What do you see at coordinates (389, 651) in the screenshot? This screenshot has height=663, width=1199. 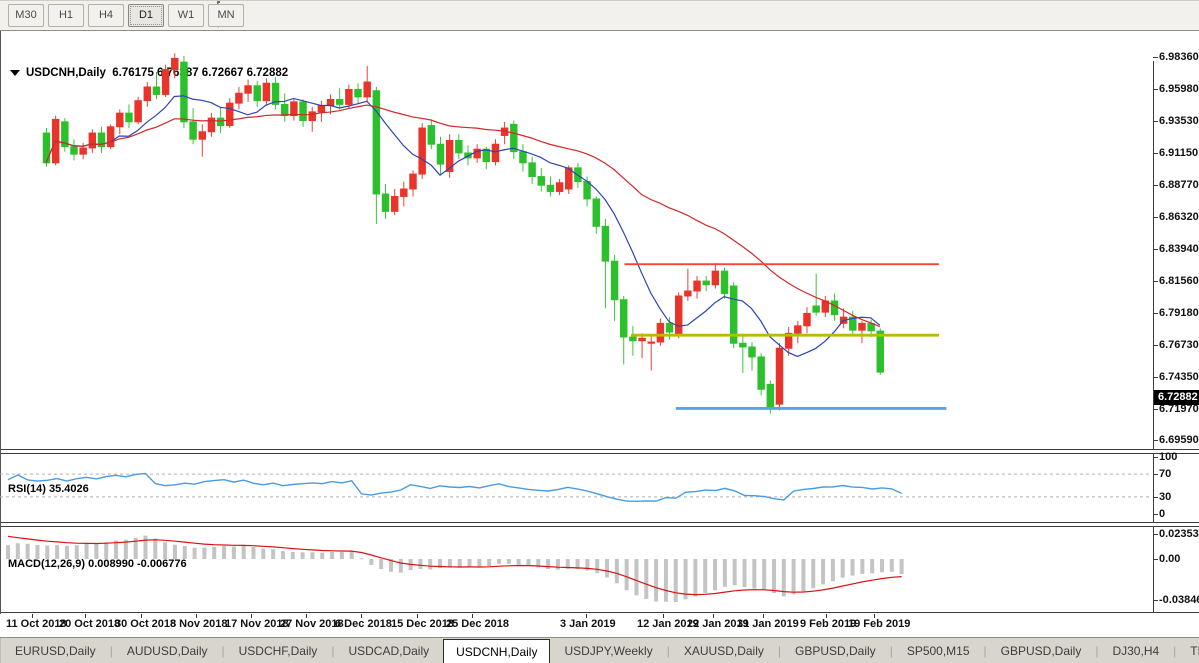 I see `chart-tab-usdcad-daily: USDCAD,Daily` at bounding box center [389, 651].